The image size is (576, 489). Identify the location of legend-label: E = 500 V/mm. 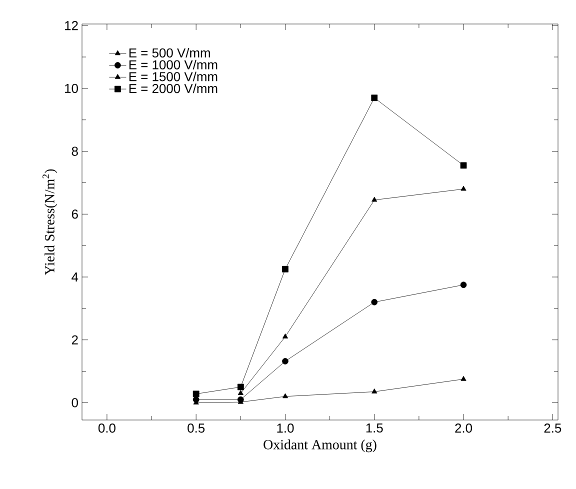
(169, 53).